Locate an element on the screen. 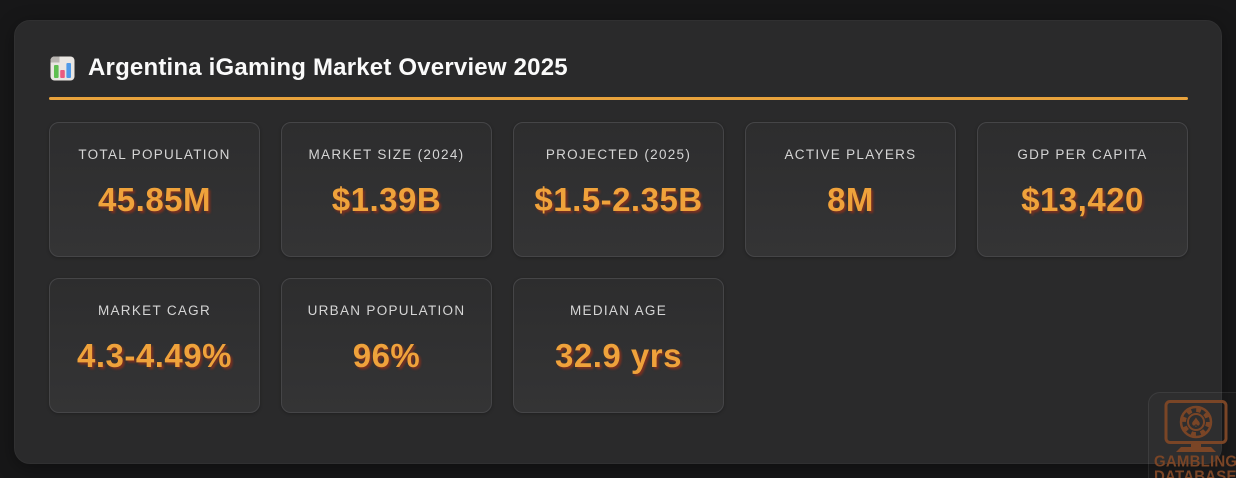 The height and width of the screenshot is (478, 1236). stat-value: 96% is located at coordinates (386, 355).